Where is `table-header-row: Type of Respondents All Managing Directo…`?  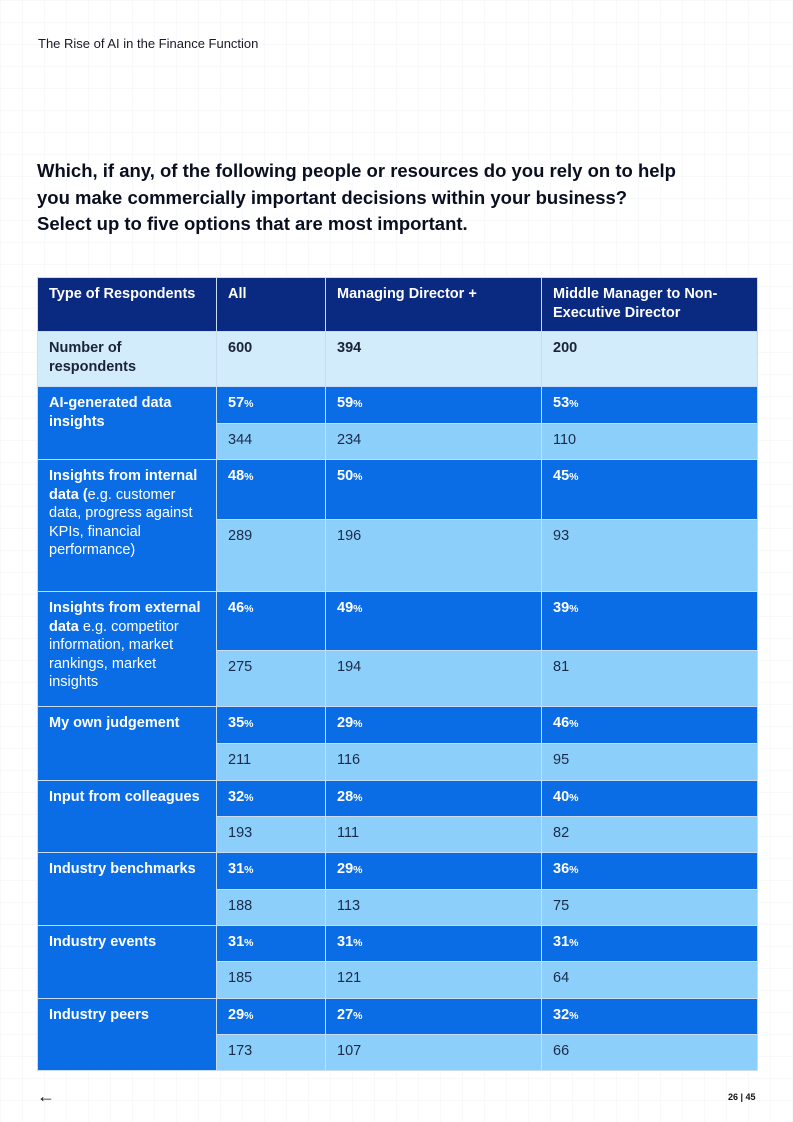 table-header-row: Type of Respondents All Managing Directo… is located at coordinates (397, 304).